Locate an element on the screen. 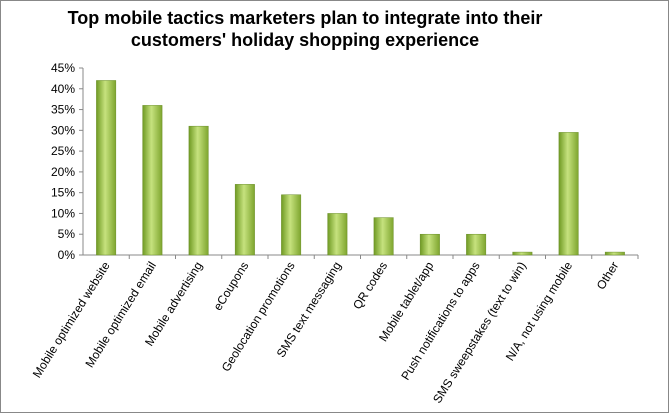  y-tick-label: 20% is located at coordinates (63, 172).